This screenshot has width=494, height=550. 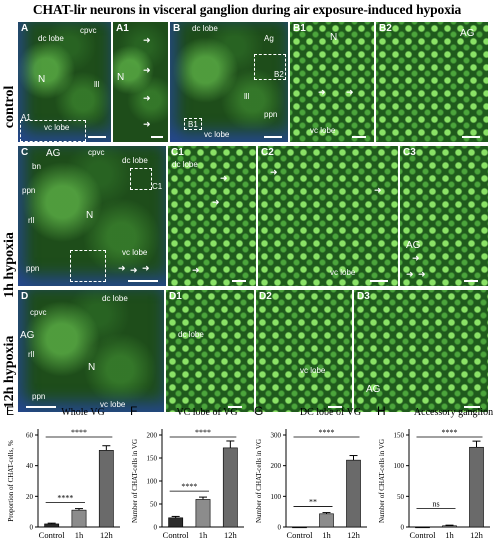 I want to click on panel-D: D dc lobe cpvc AG rll N ppn vc lobe, so click(x=91, y=351).